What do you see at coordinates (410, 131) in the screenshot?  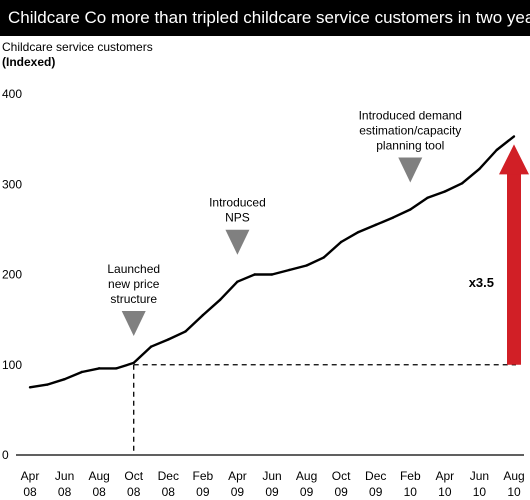 I see `event-annotation-text: estimation/capacity` at bounding box center [410, 131].